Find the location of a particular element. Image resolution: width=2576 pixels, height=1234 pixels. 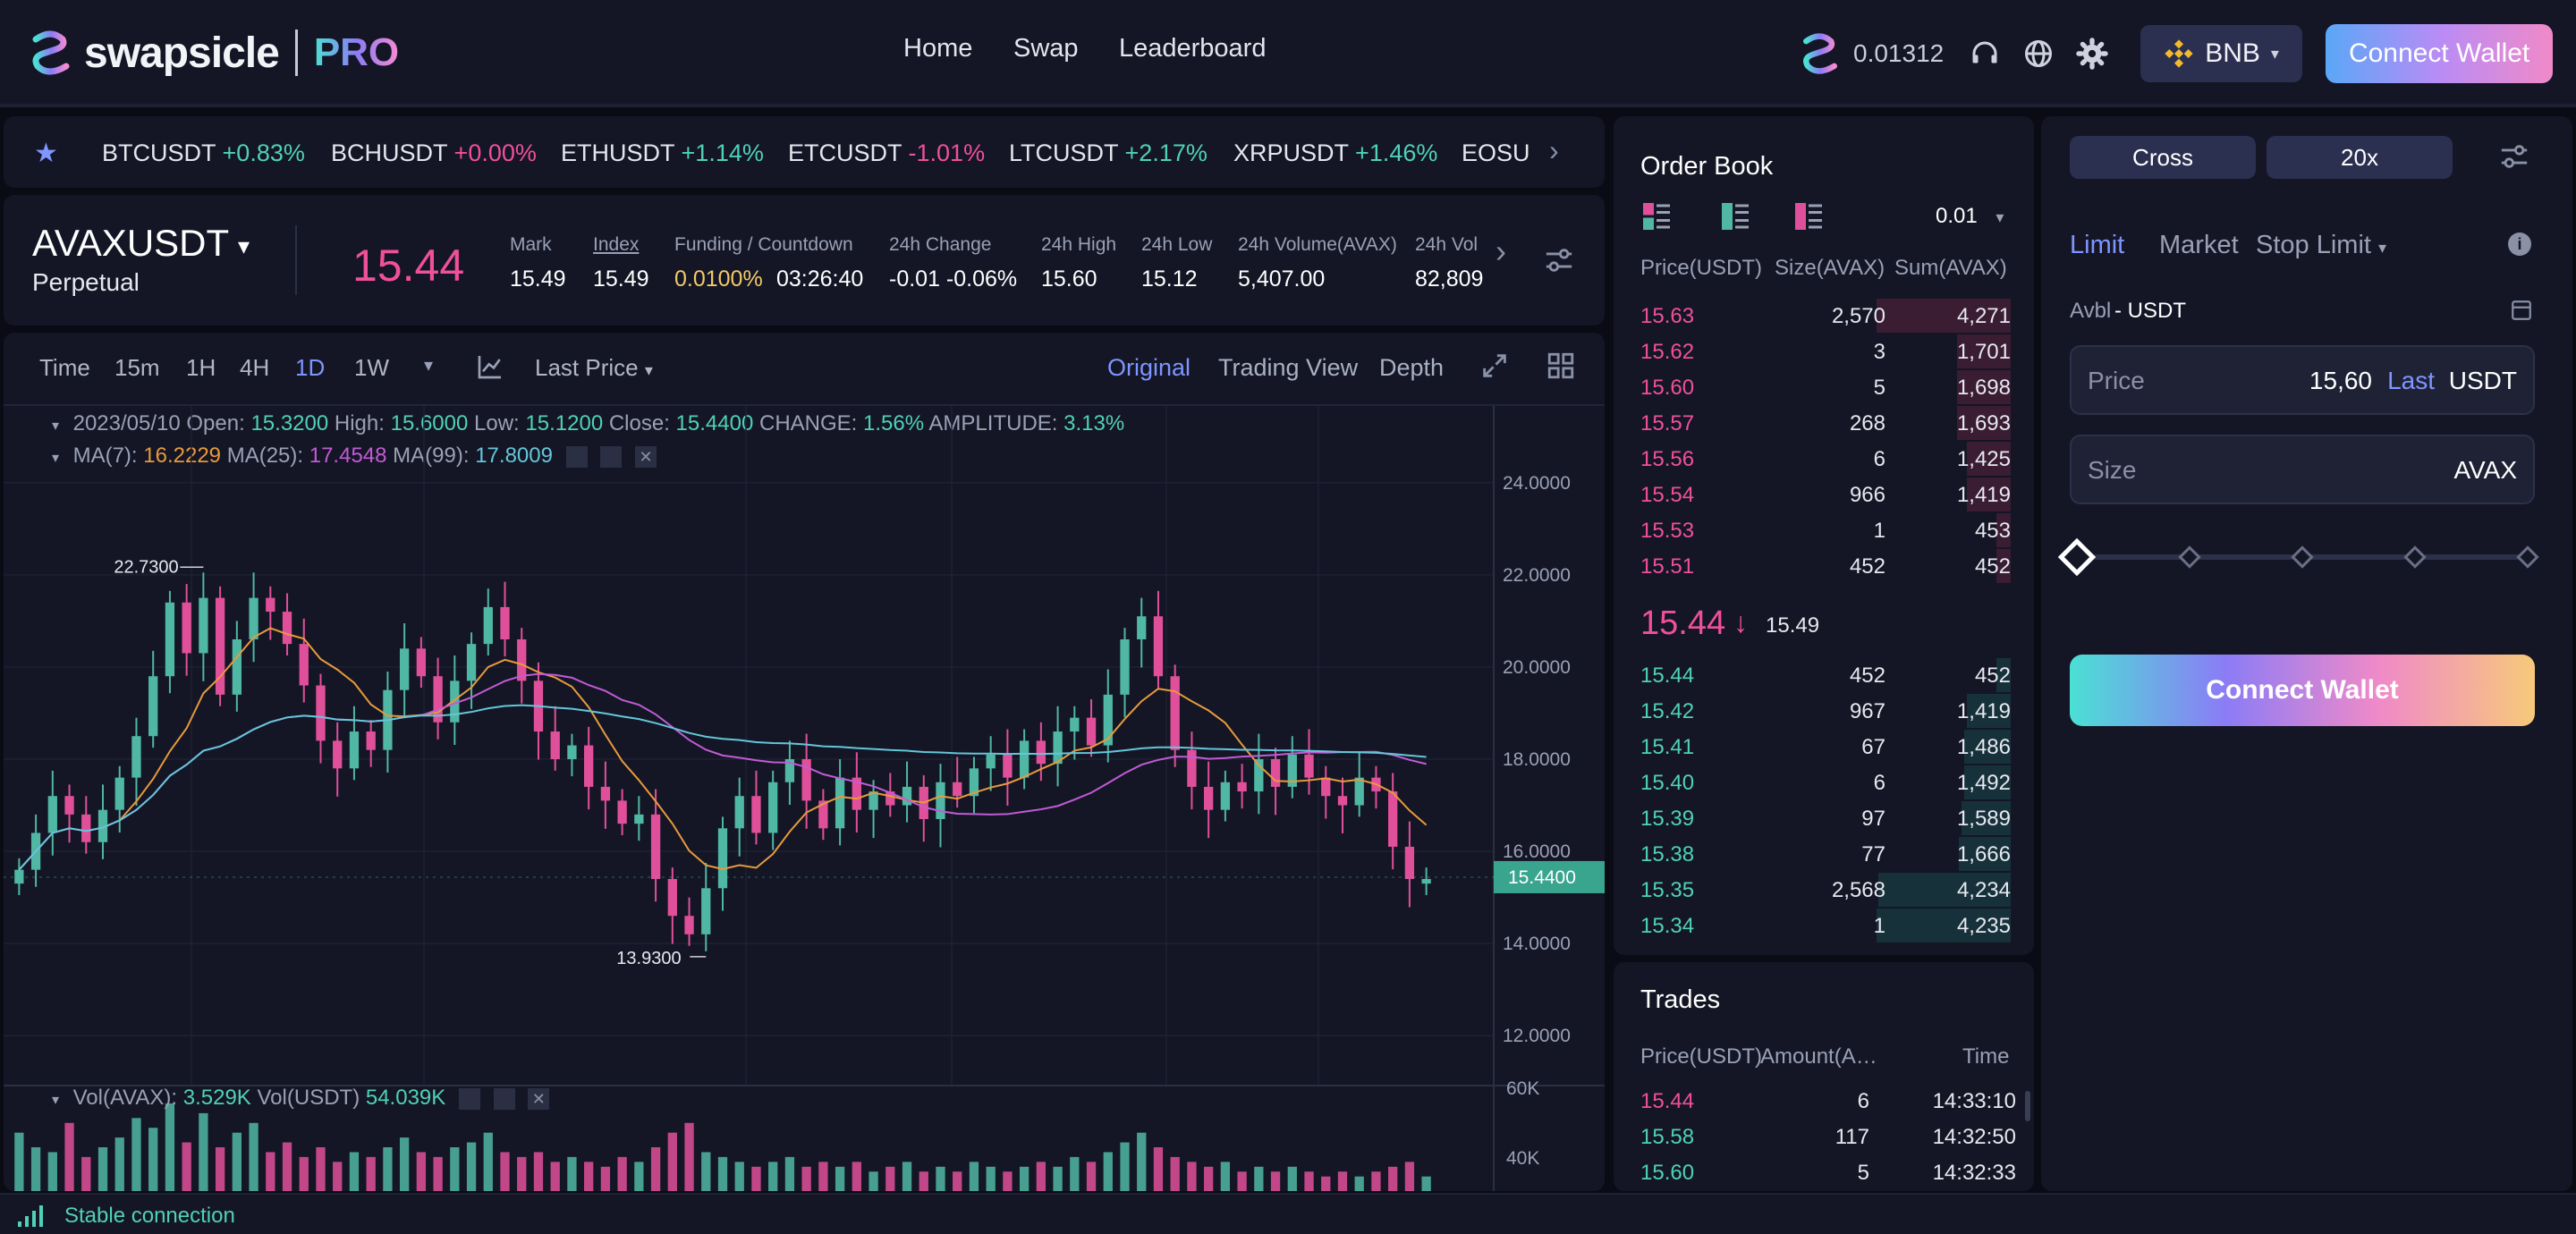

symbol-dropdown-icon: ▾ is located at coordinates (244, 246).